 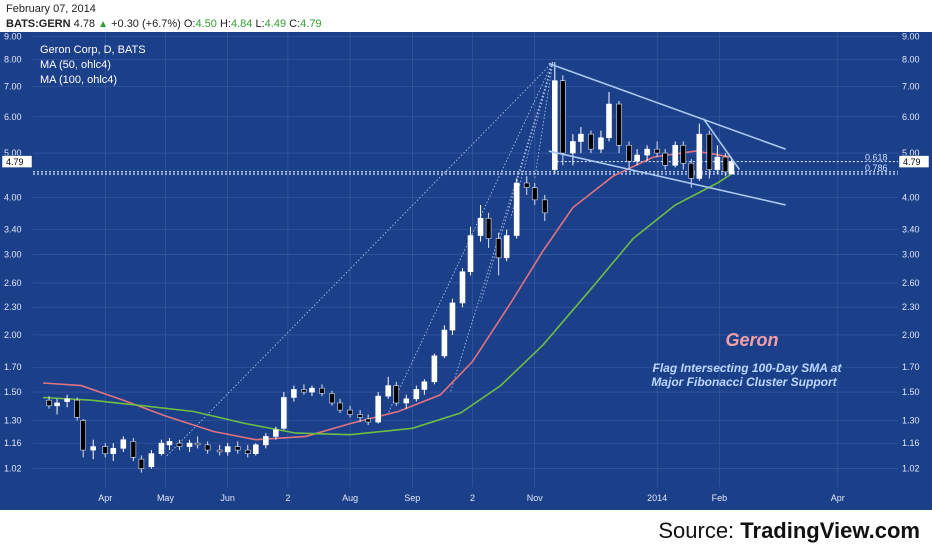 I want to click on ytick-left: 1.70, so click(x=13, y=367).